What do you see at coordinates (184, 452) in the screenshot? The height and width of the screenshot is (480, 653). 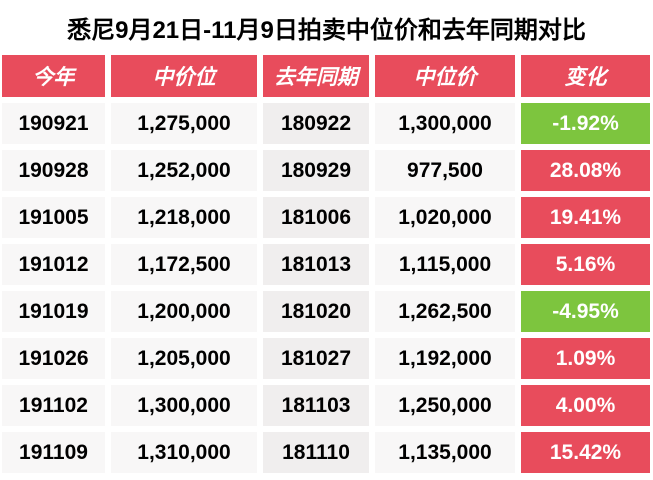 I see `this-year-median-cell: 1,310,000` at bounding box center [184, 452].